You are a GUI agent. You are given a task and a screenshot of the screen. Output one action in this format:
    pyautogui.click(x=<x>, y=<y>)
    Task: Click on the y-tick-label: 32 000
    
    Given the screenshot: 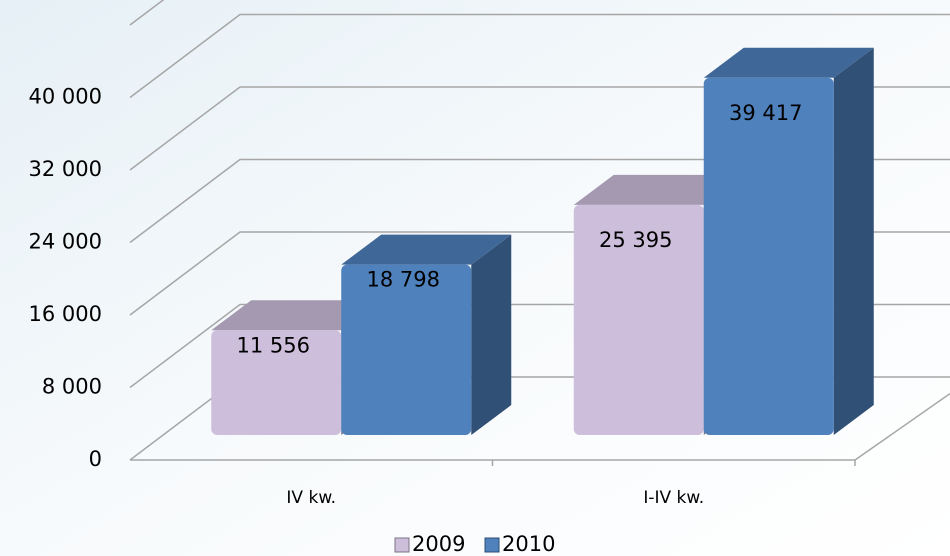 What is the action you would take?
    pyautogui.click(x=65, y=169)
    